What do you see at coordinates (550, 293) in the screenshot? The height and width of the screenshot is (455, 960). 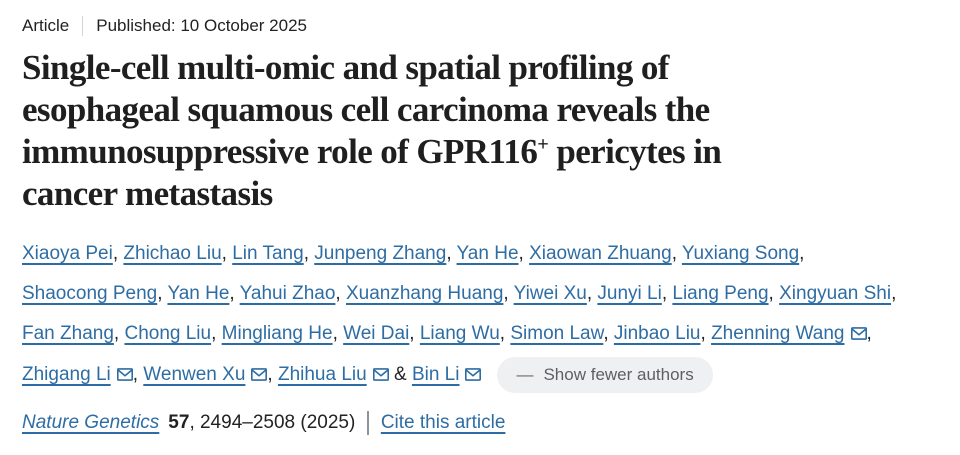 I see `author-link: Yiwei Xu` at bounding box center [550, 293].